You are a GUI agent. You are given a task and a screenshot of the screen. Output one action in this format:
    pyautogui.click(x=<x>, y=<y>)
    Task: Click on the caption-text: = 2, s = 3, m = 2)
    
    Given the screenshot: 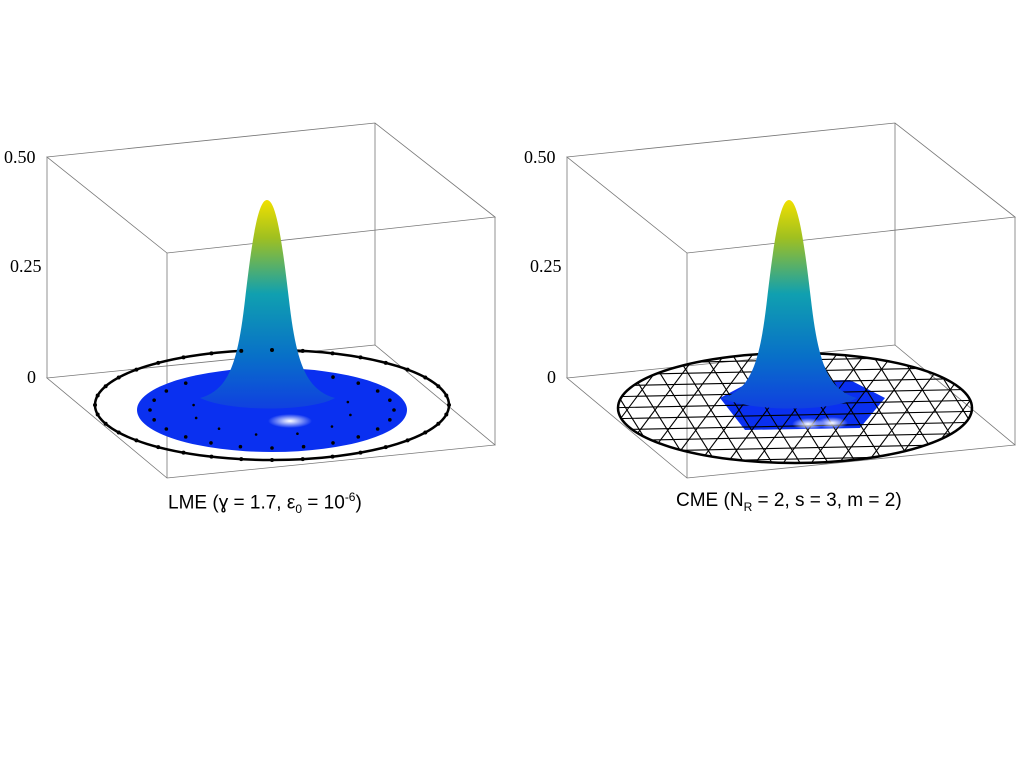 What is the action you would take?
    pyautogui.click(x=827, y=500)
    